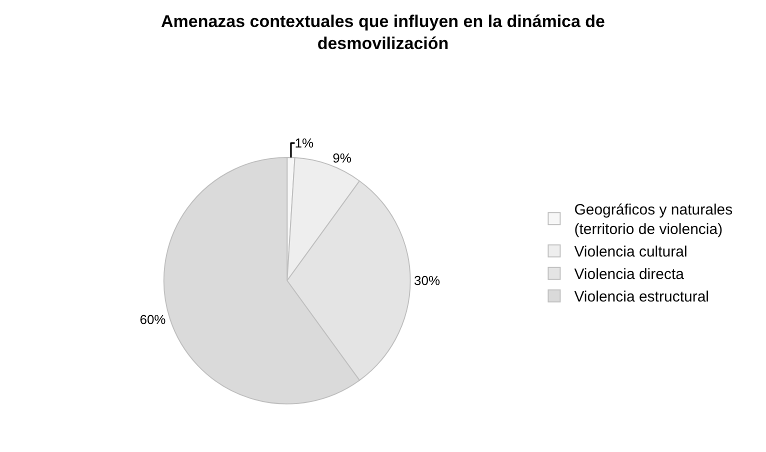 This screenshot has width=766, height=452. Describe the element at coordinates (427, 280) in the screenshot. I see `data-label: 30%` at that location.